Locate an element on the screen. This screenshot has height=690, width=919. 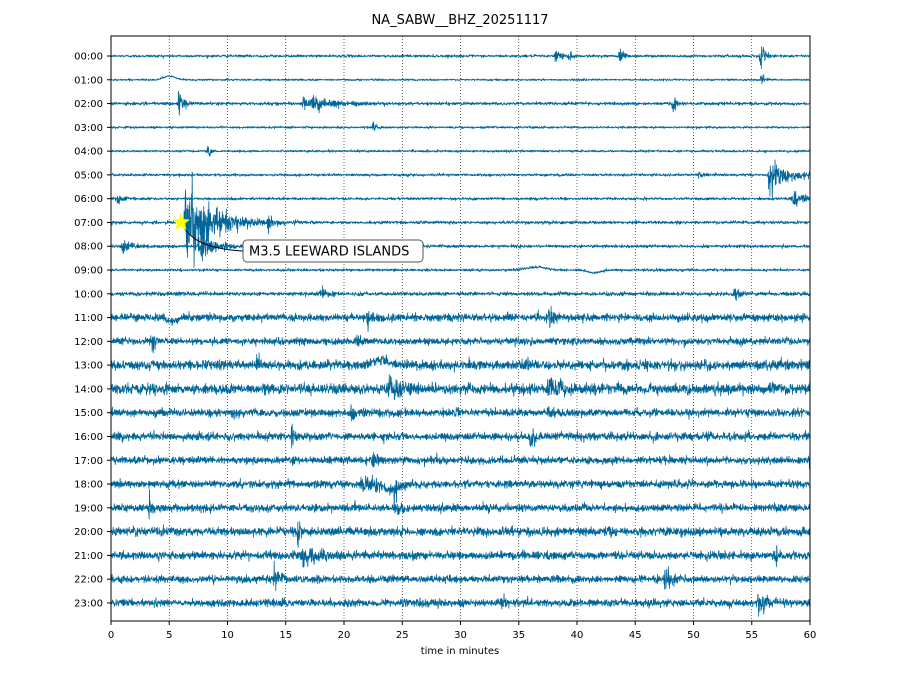
y-tick-label: 06:00 is located at coordinates (88, 199).